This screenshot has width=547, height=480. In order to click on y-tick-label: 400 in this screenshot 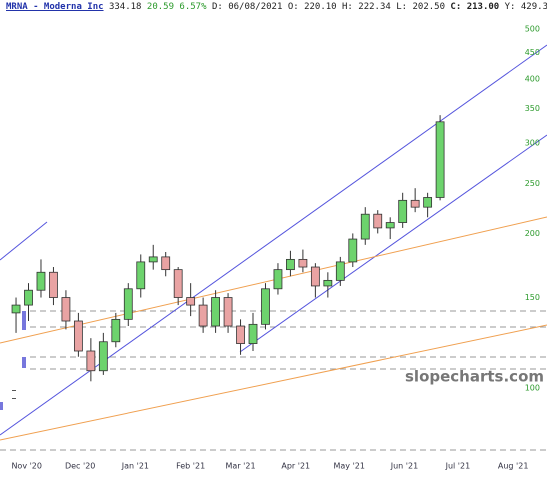, I will do `click(532, 78)`.